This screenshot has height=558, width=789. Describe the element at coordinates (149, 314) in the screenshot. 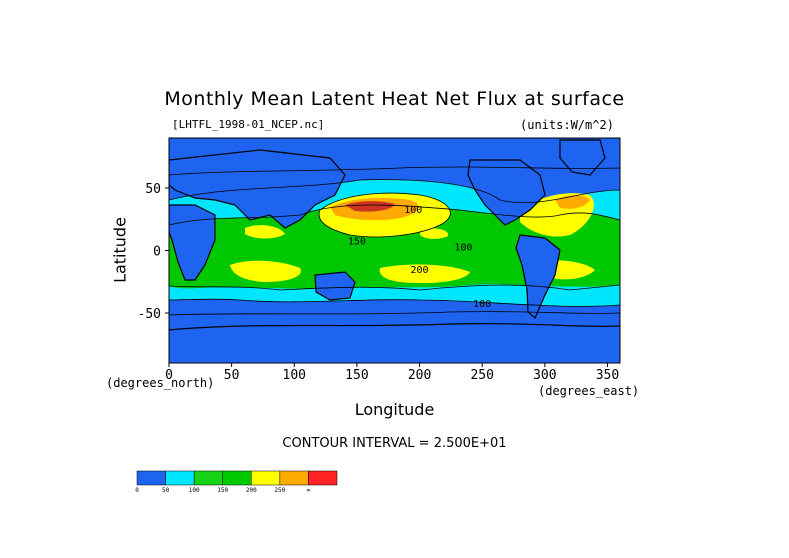

I see `y-tick-label: -50` at that location.